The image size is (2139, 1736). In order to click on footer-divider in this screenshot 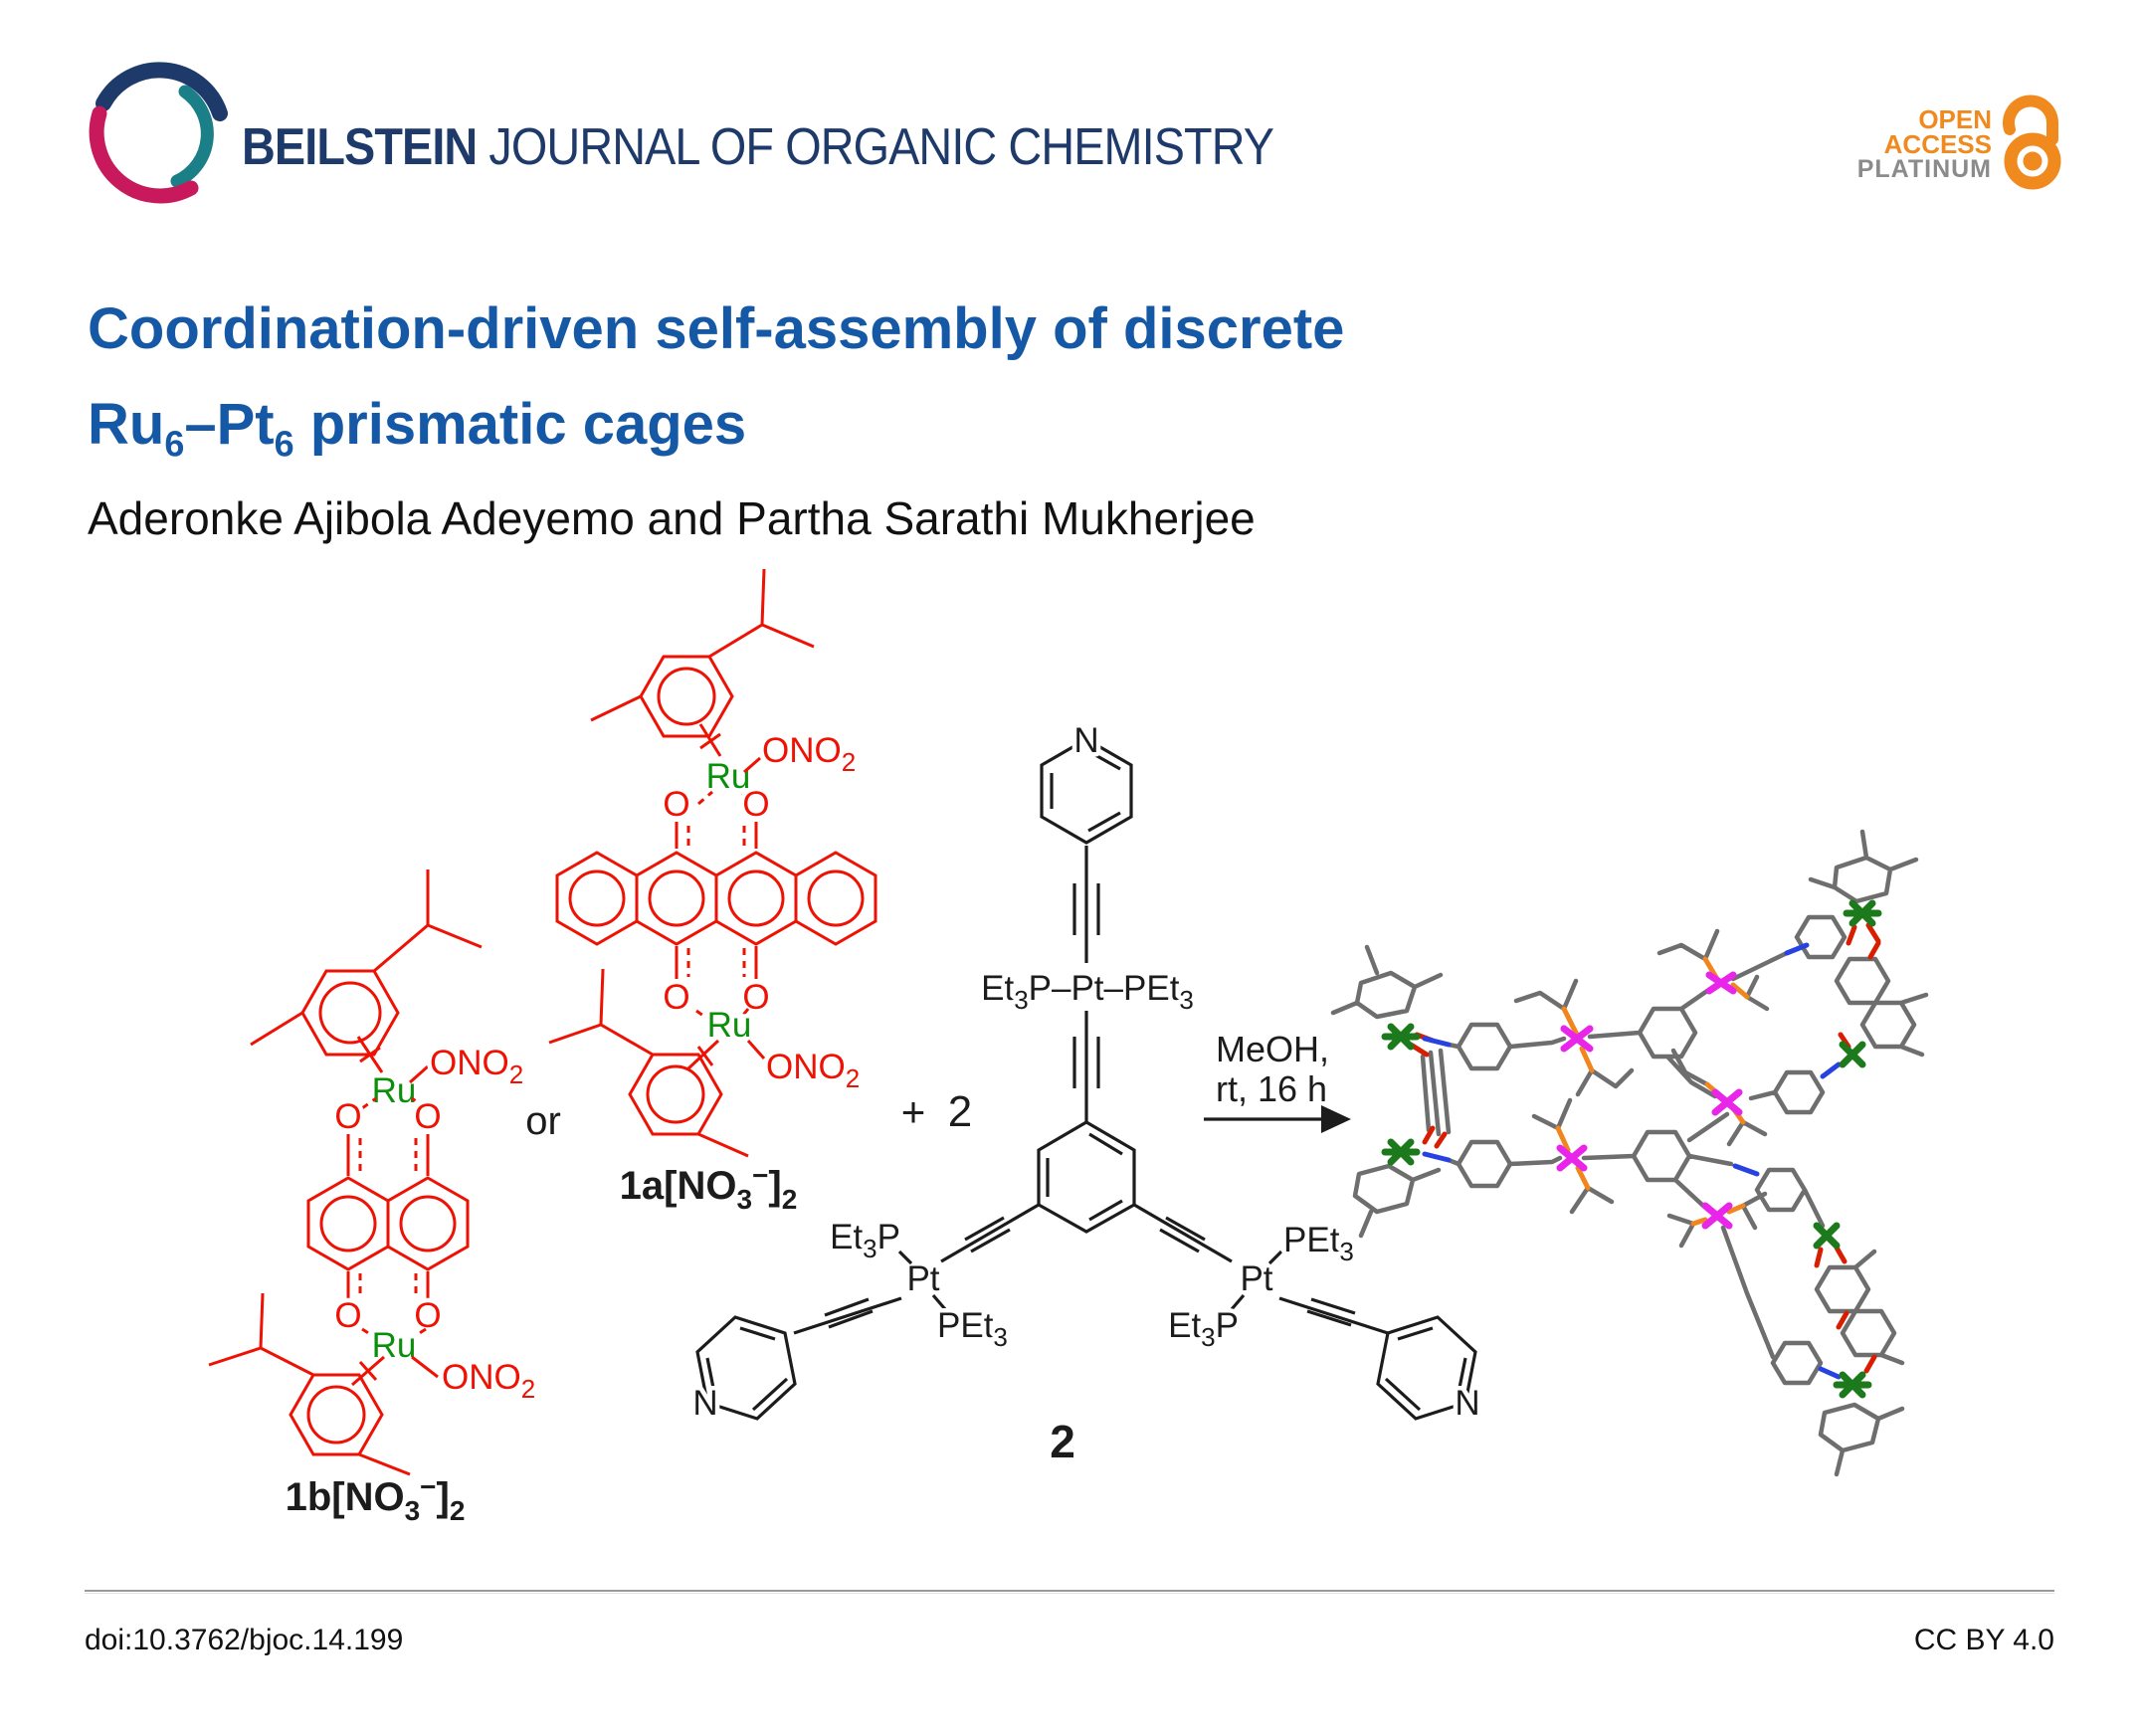, I will do `click(1069, 1592)`.